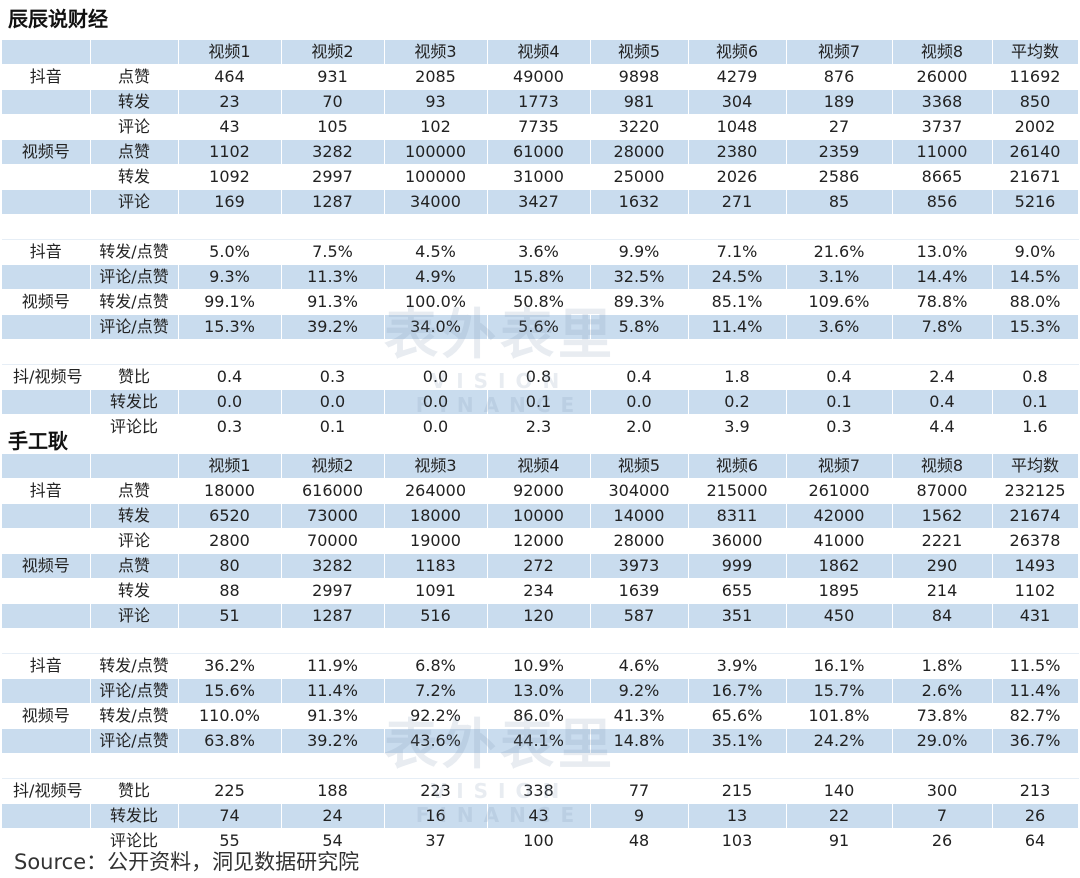 This screenshot has width=1080, height=878. Describe the element at coordinates (134, 327) in the screenshot. I see `metric-label: 评论/点赞` at that location.